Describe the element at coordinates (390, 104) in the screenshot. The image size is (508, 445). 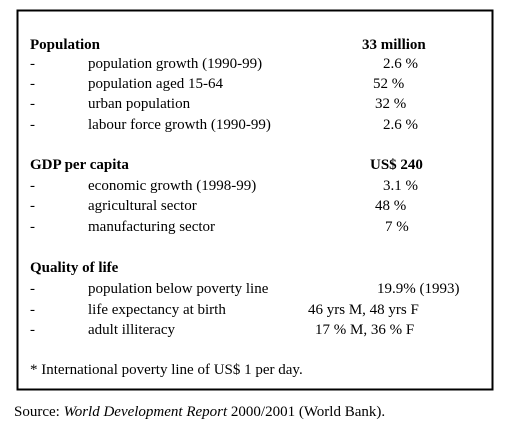
I see `row-value: 32 %` at that location.